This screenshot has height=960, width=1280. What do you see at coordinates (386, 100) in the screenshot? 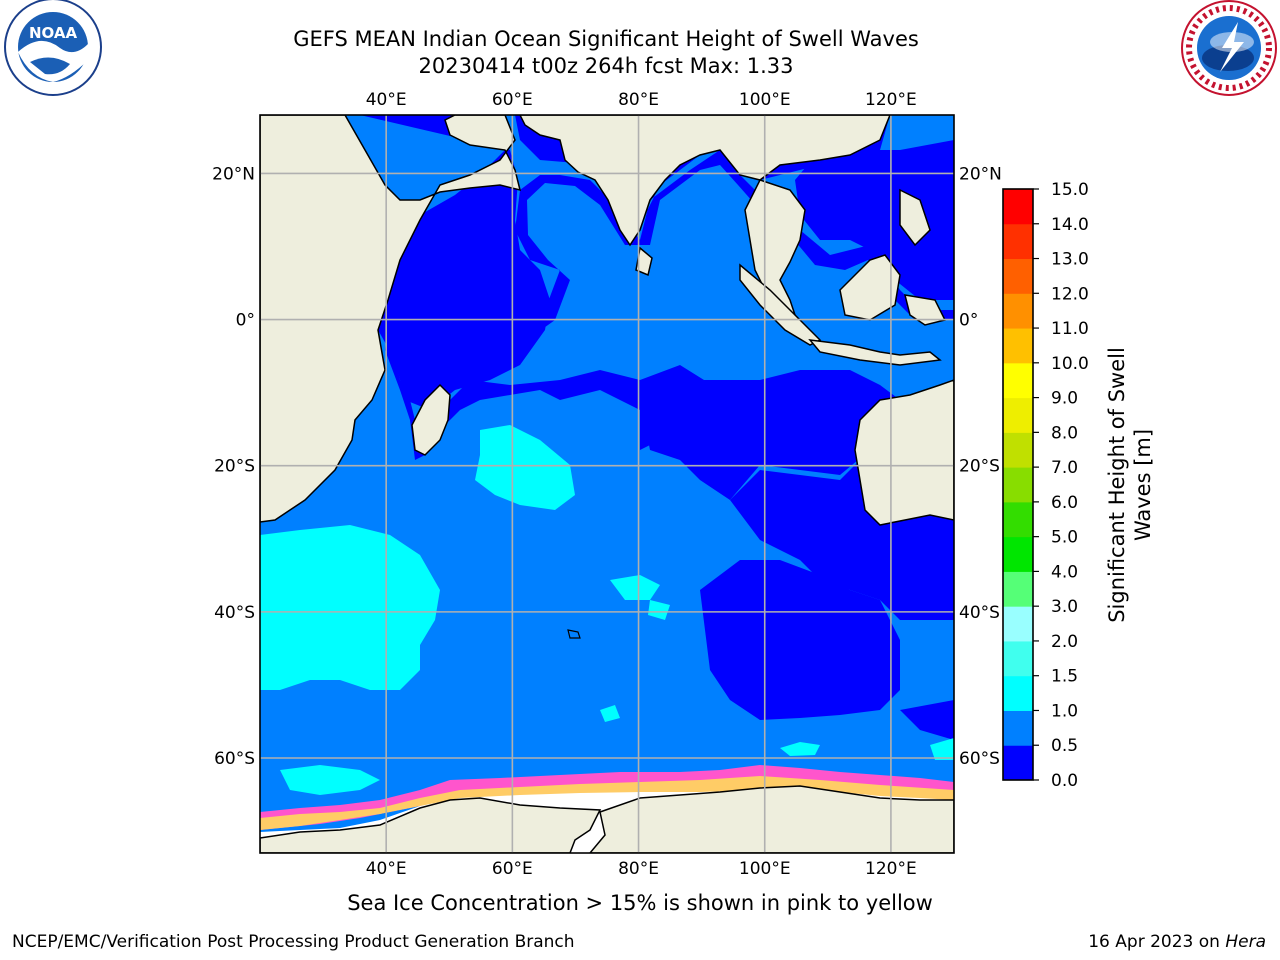
I see `lon-tick-top: 40°E` at bounding box center [386, 100].